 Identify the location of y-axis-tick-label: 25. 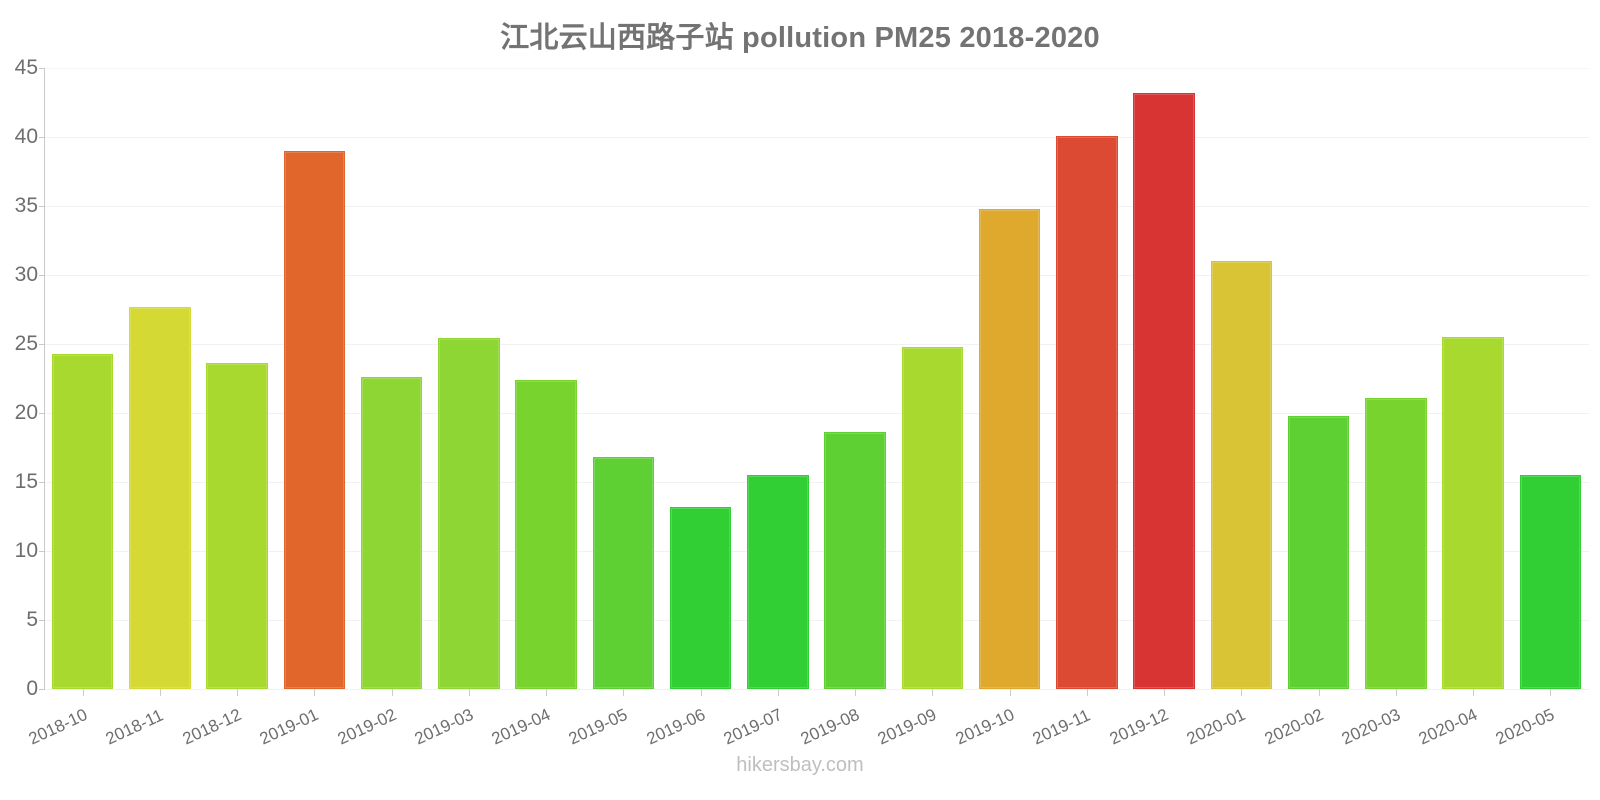
(26, 343).